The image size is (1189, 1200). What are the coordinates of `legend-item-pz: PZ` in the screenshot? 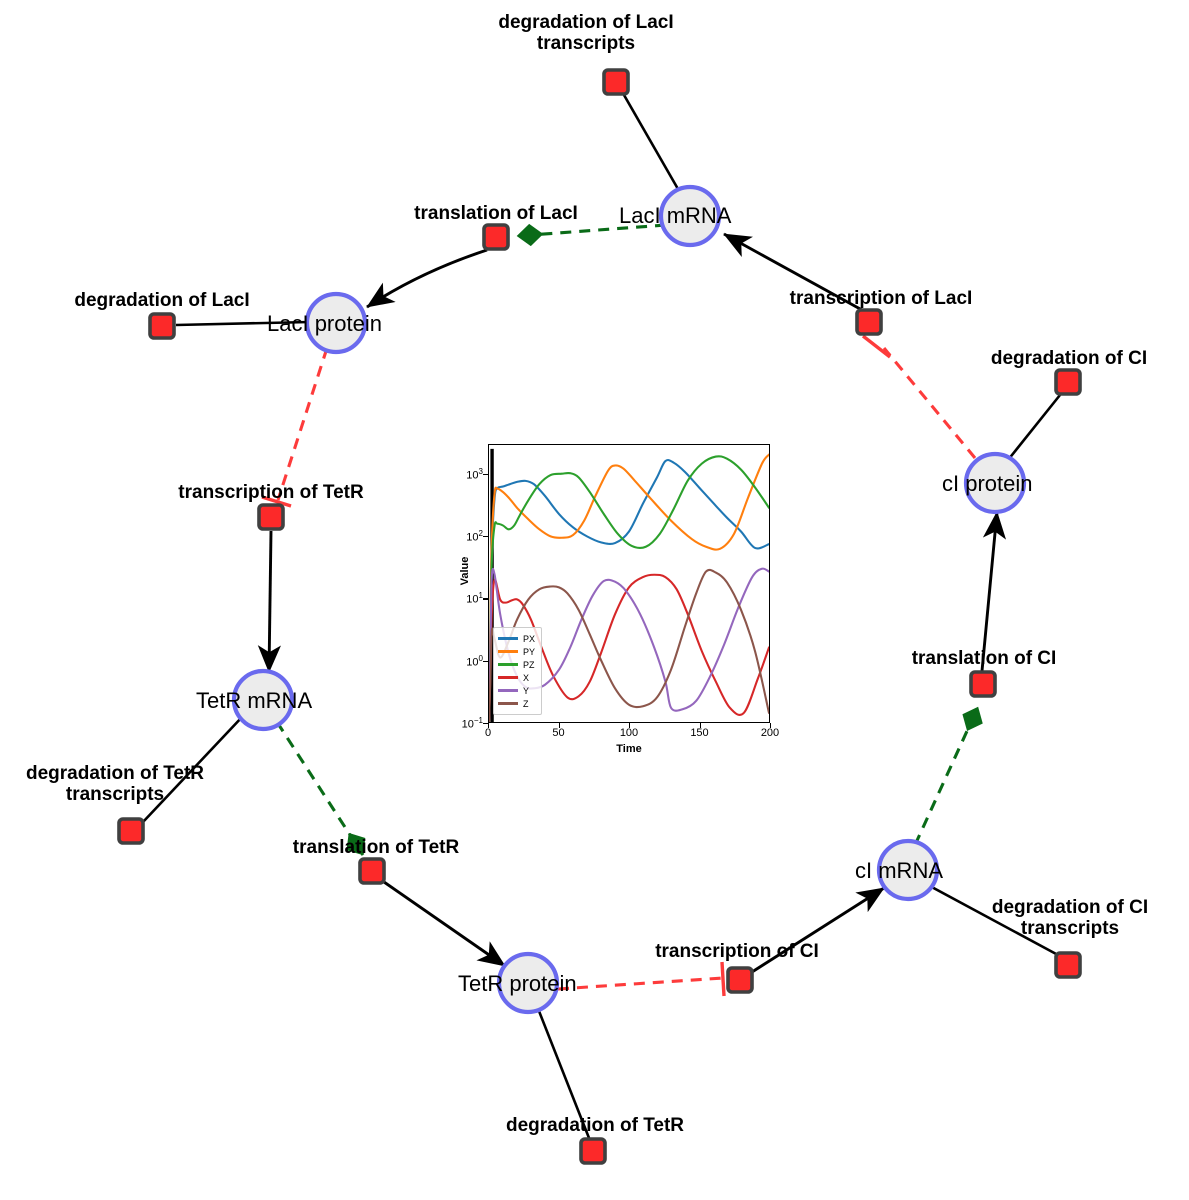 It's located at (516, 664).